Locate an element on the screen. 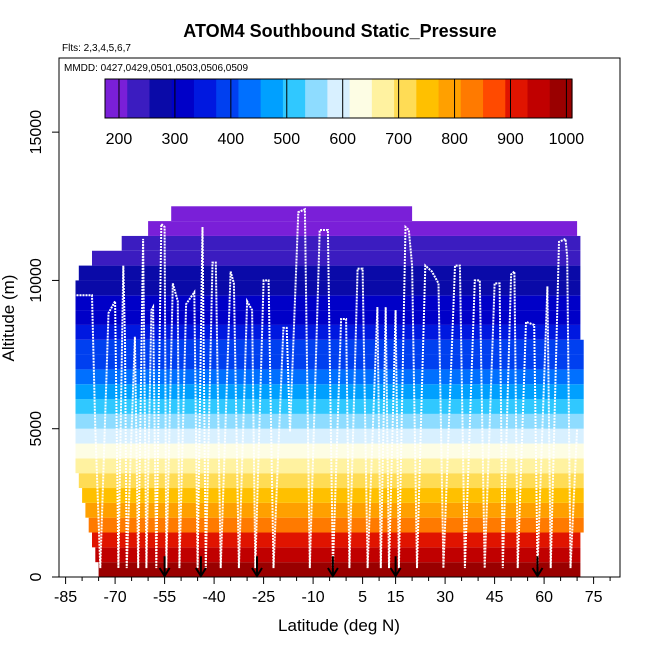 The image size is (650, 650). colorbar-tick-700: 700 is located at coordinates (398, 139).